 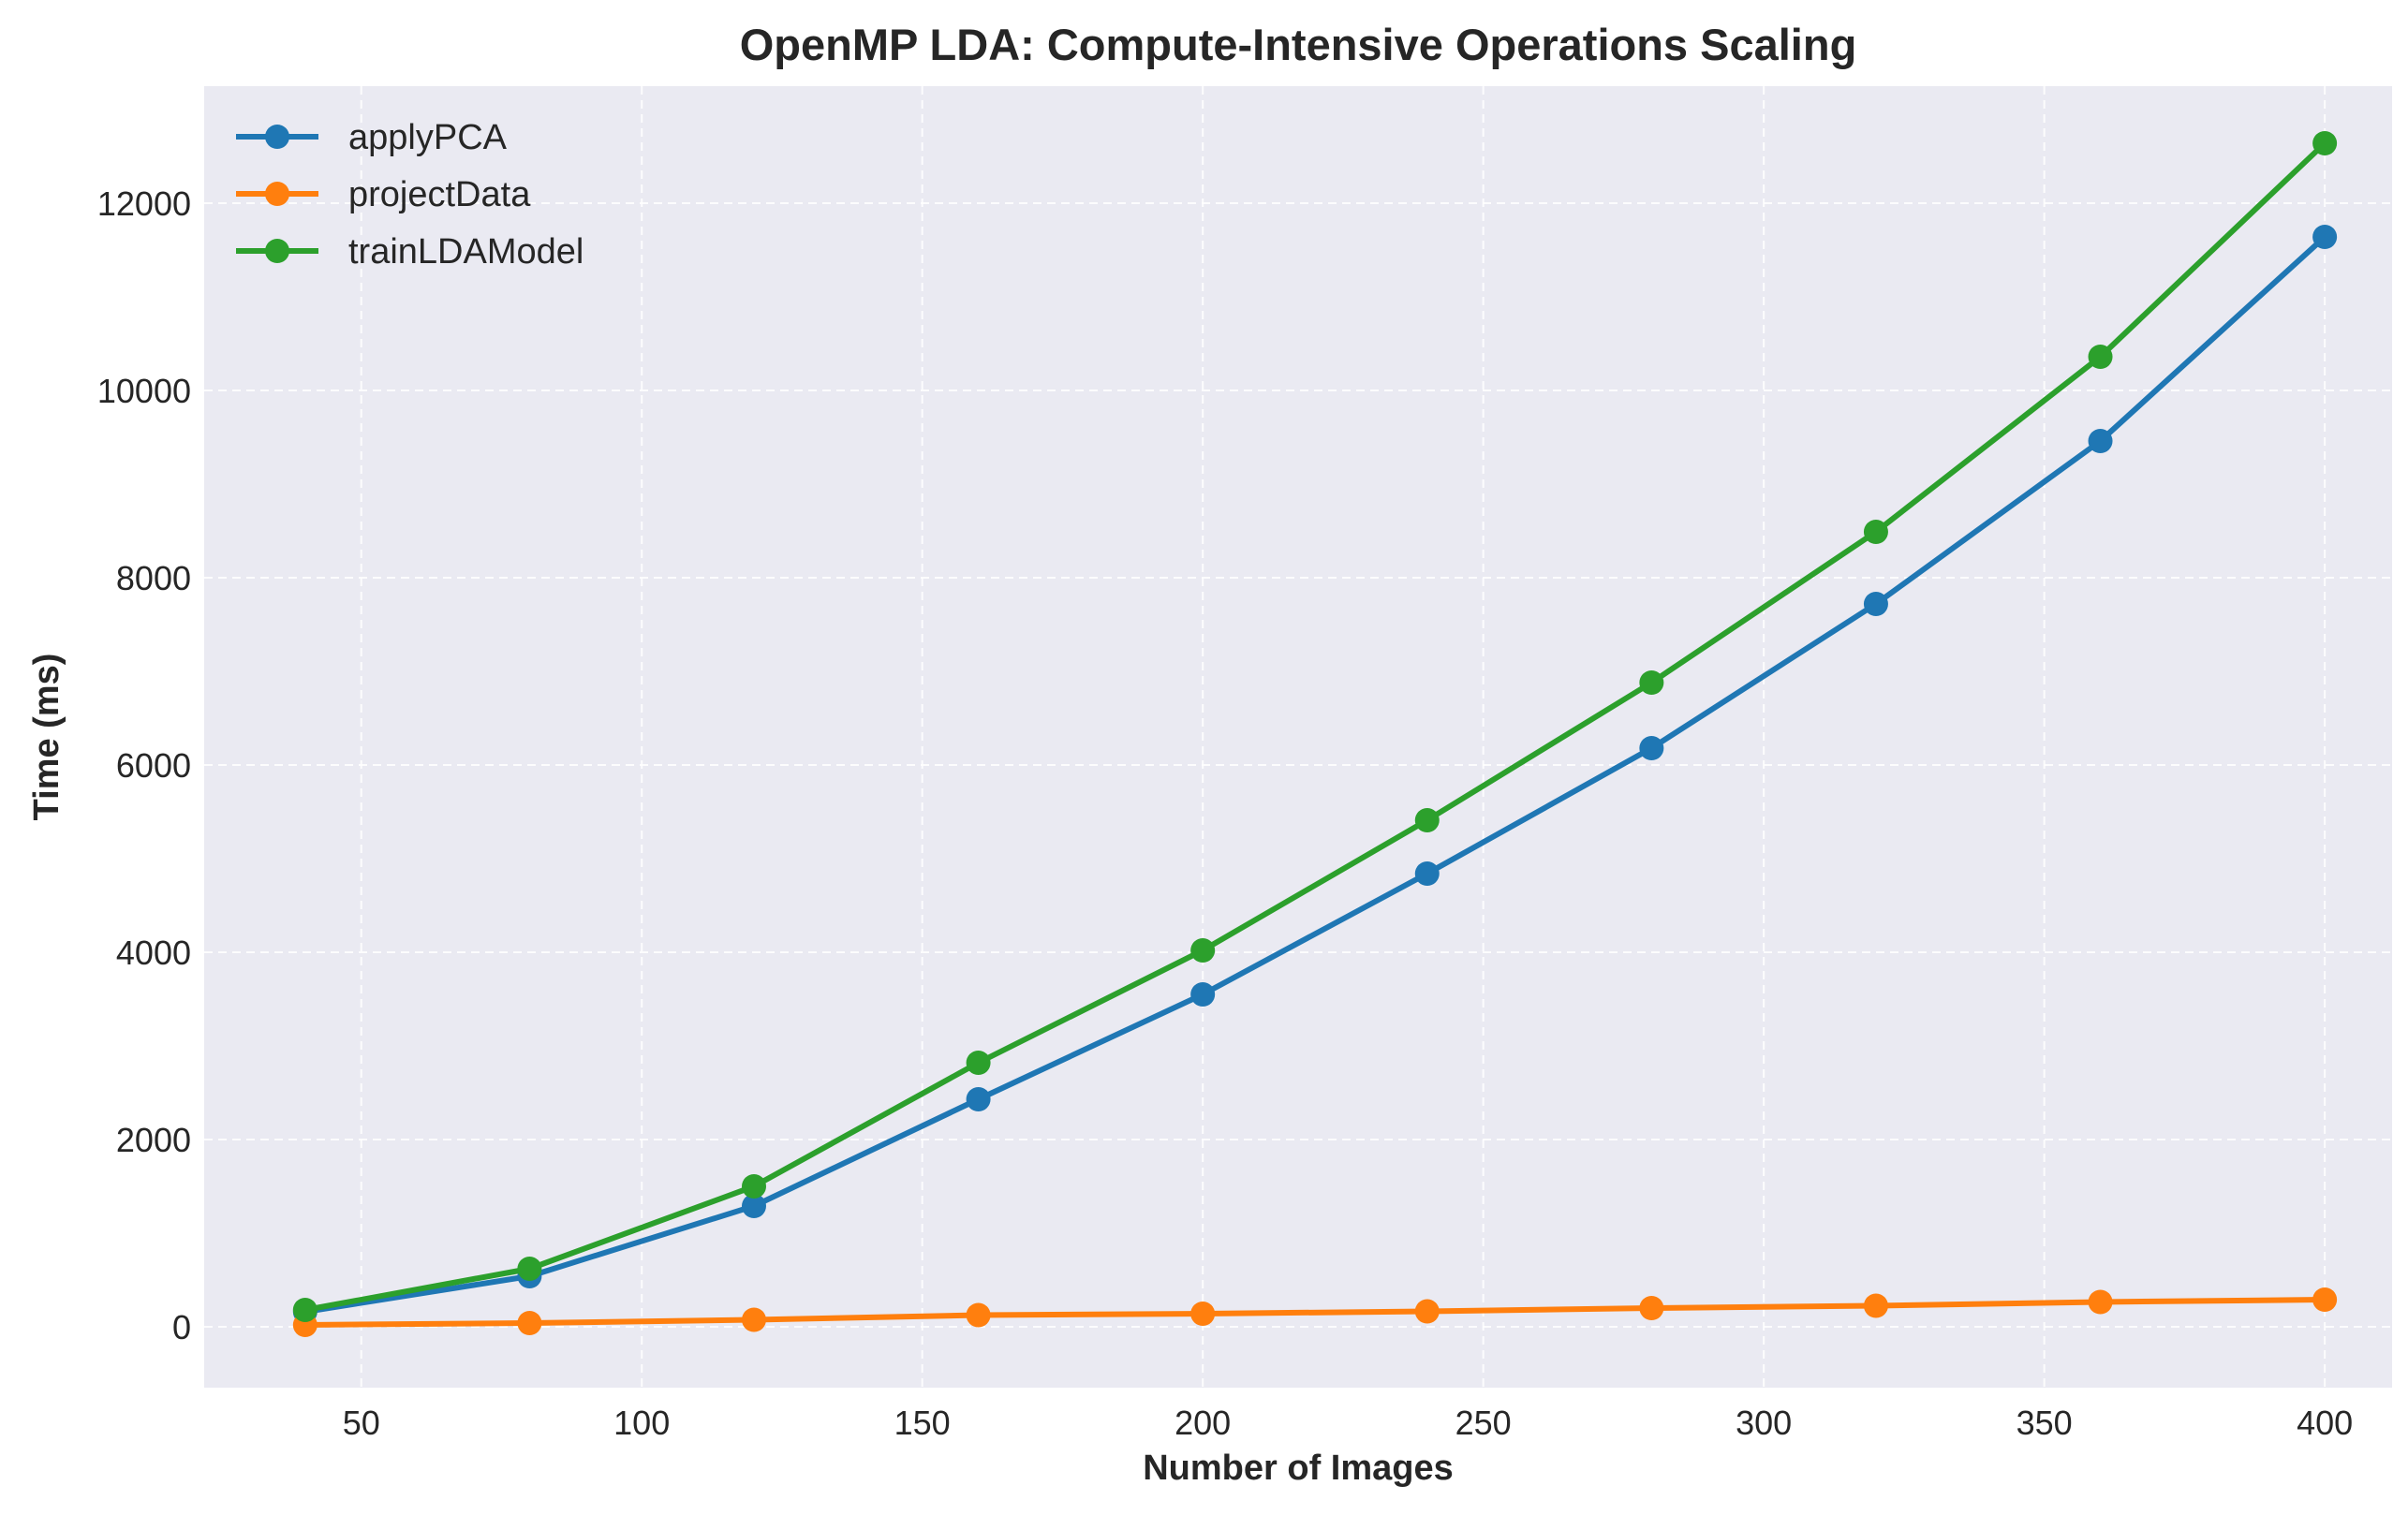 What do you see at coordinates (46, 737) in the screenshot?
I see `y-axis-label: Time (ms)` at bounding box center [46, 737].